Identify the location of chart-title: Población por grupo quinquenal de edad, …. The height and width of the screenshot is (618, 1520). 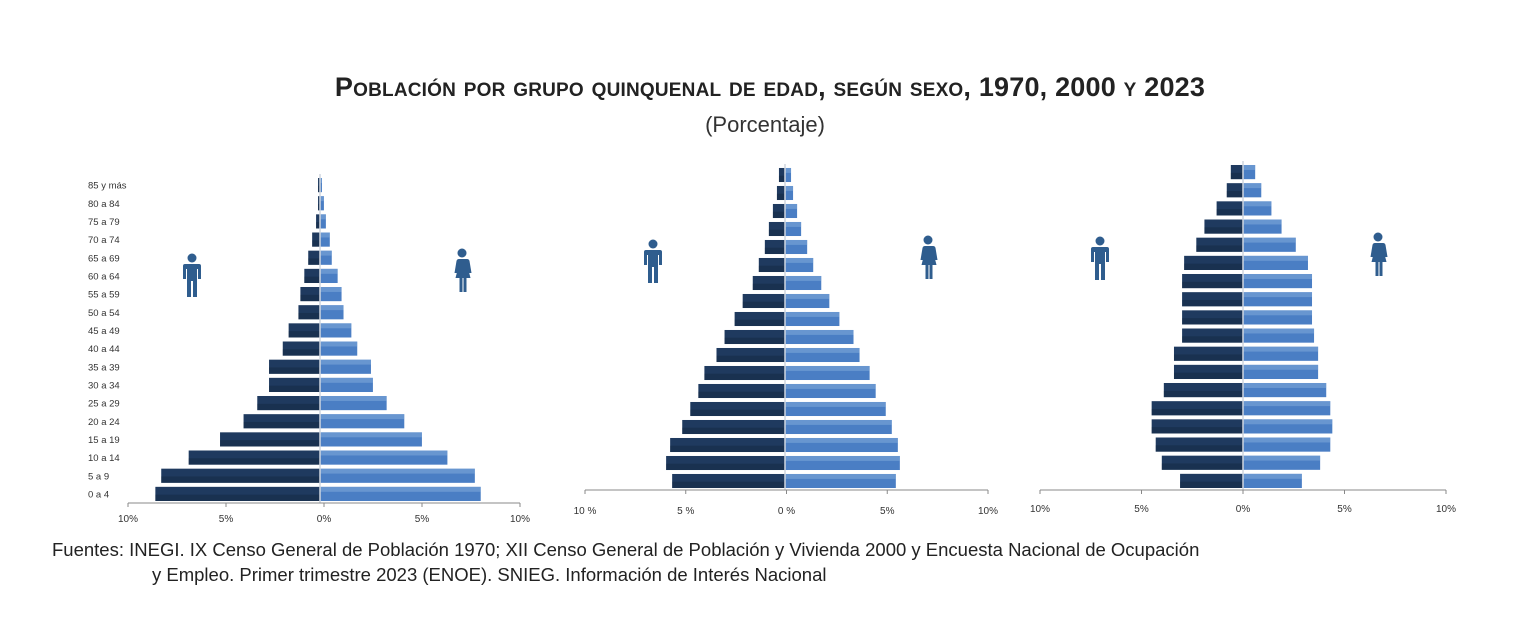
(770, 87).